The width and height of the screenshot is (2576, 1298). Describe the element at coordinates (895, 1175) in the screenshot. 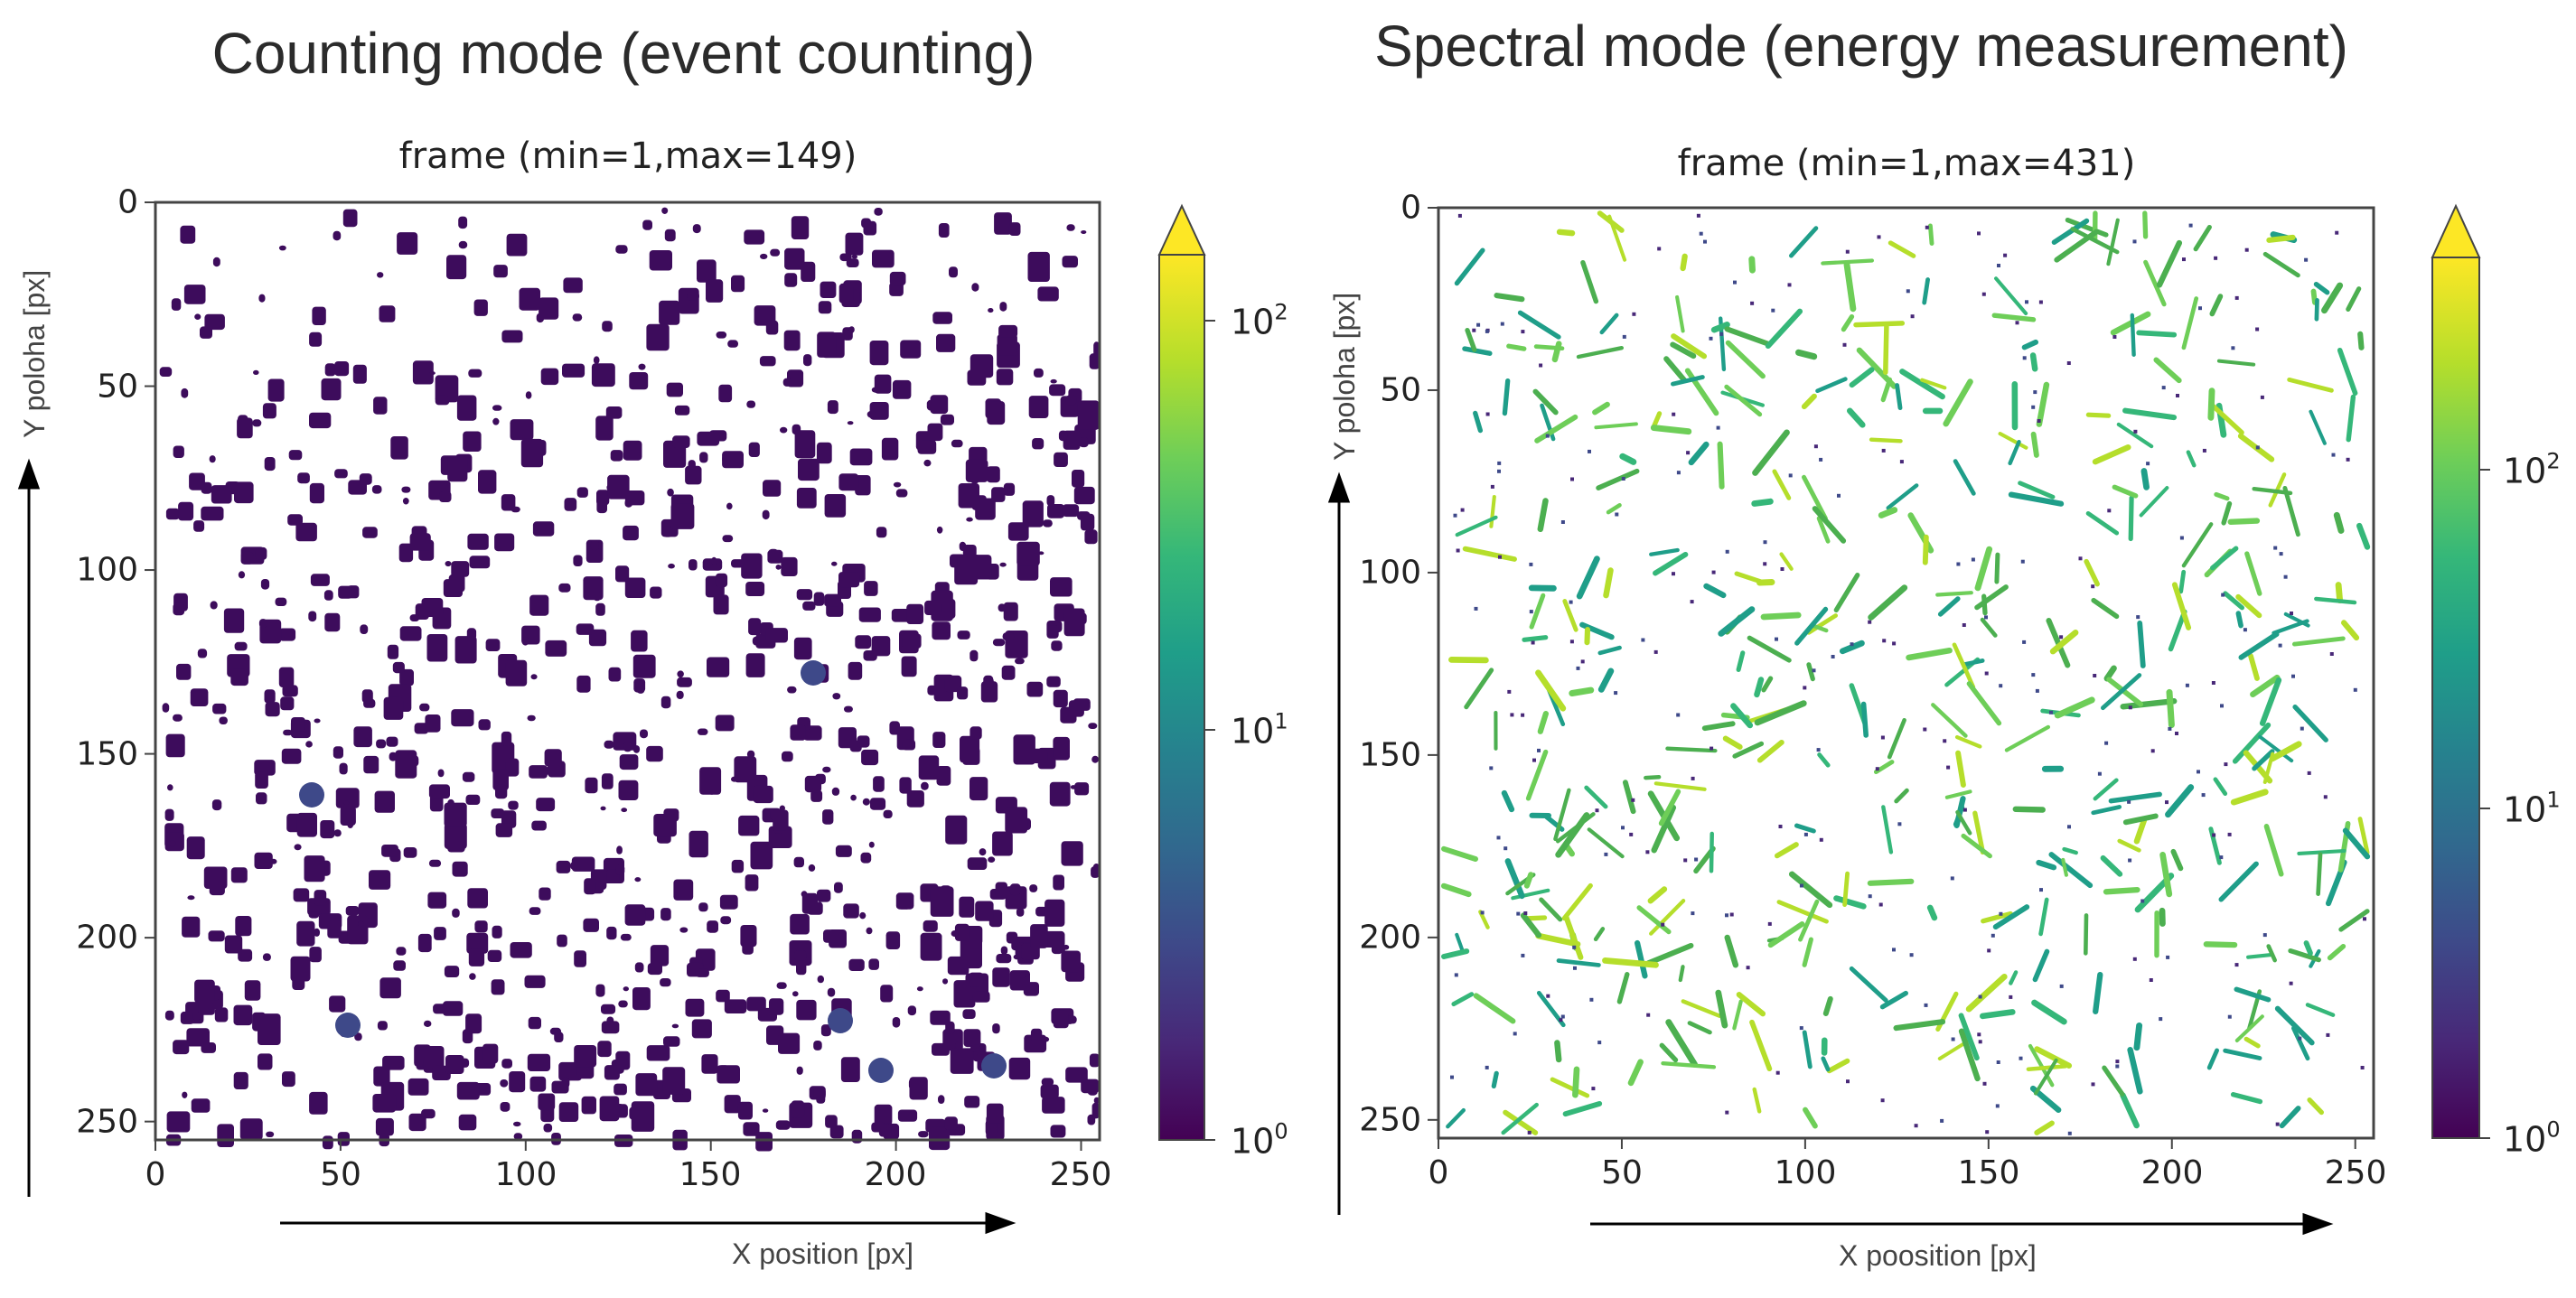

I see `left-x-tick-200: 200` at that location.